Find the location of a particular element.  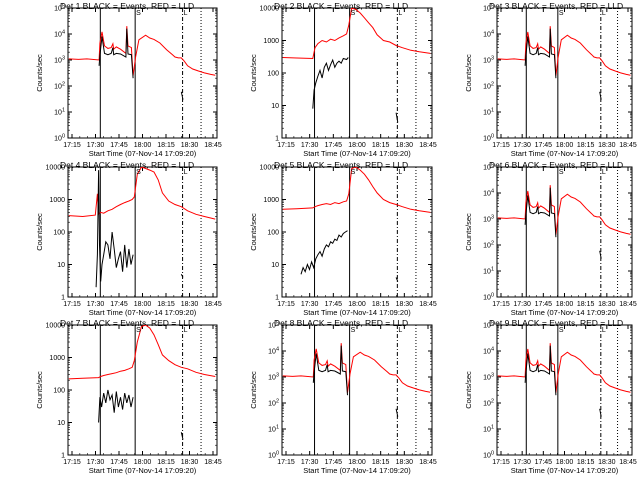

panel-title: Det 5 BLACK = Events, RED = LLD is located at coordinates (341, 165).